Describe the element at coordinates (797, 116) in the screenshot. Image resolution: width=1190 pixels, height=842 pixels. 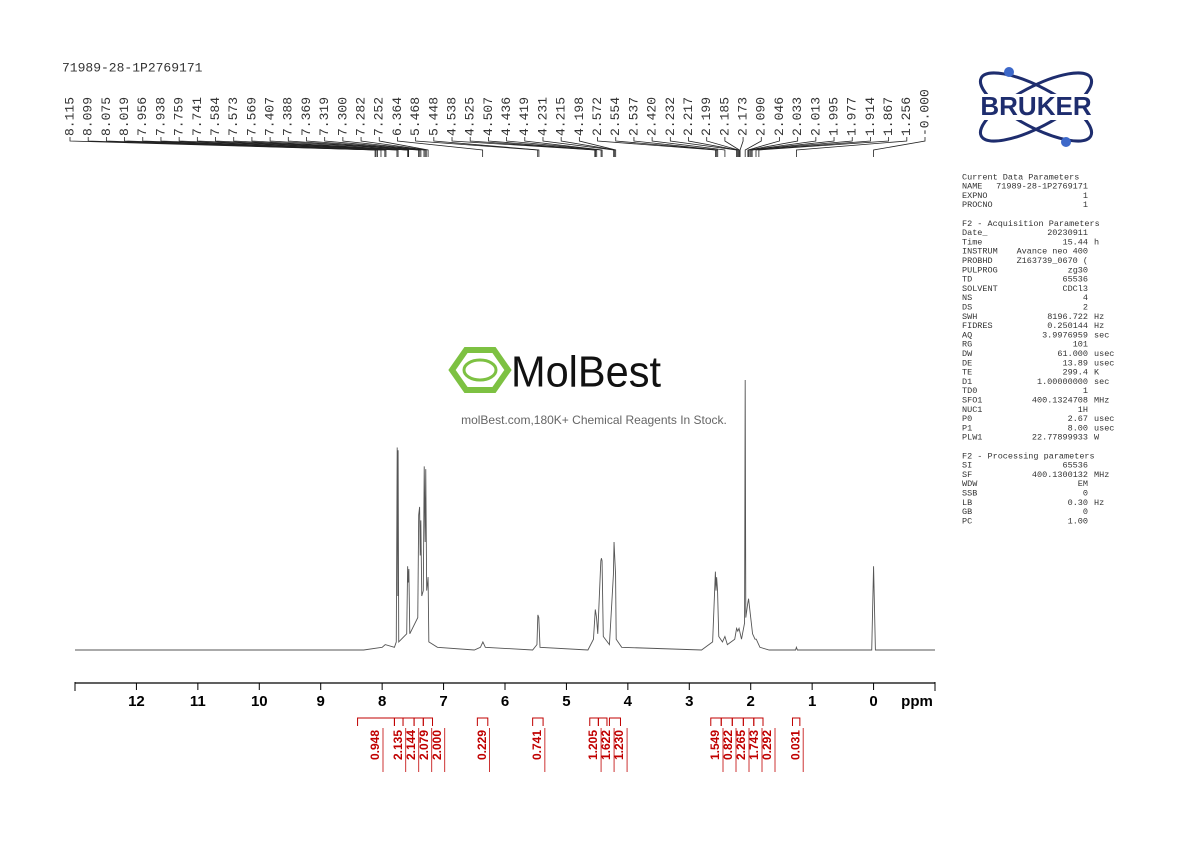
I see `peak-label: 2.033` at that location.